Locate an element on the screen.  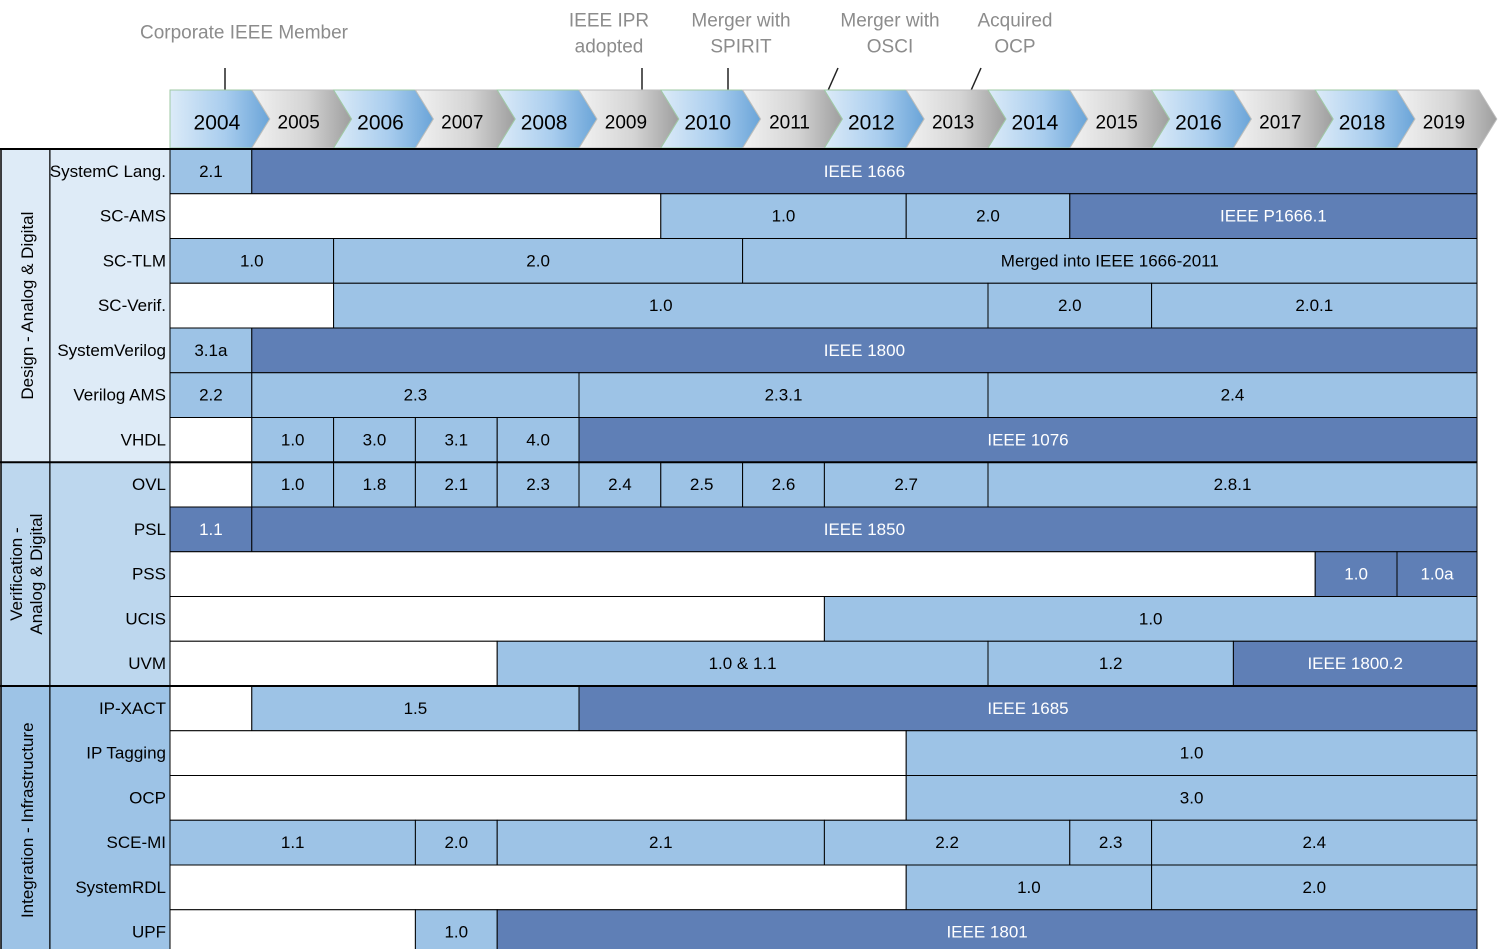
segment-label: IEEE 1685 is located at coordinates (1027, 708).